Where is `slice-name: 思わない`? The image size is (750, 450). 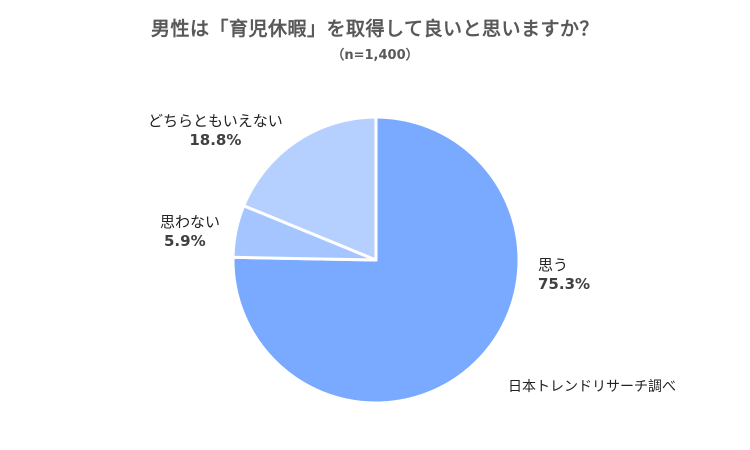 slice-name: 思わない is located at coordinates (190, 222).